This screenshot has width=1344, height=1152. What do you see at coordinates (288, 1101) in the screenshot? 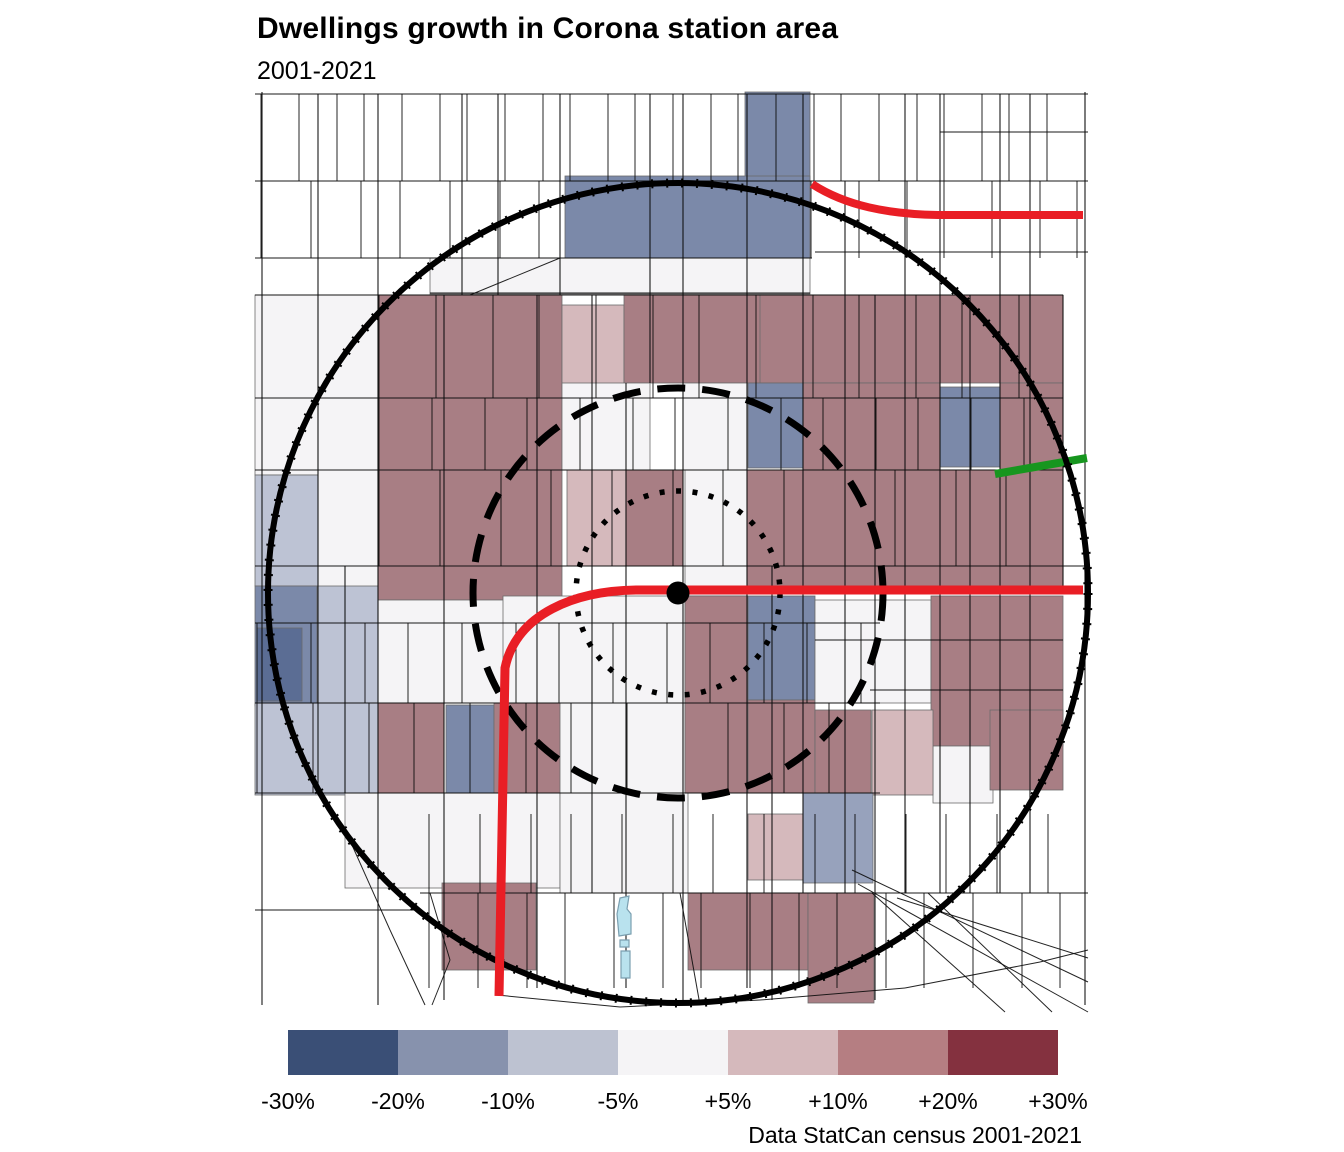
I see `legend-label-0: -30%` at bounding box center [288, 1101].